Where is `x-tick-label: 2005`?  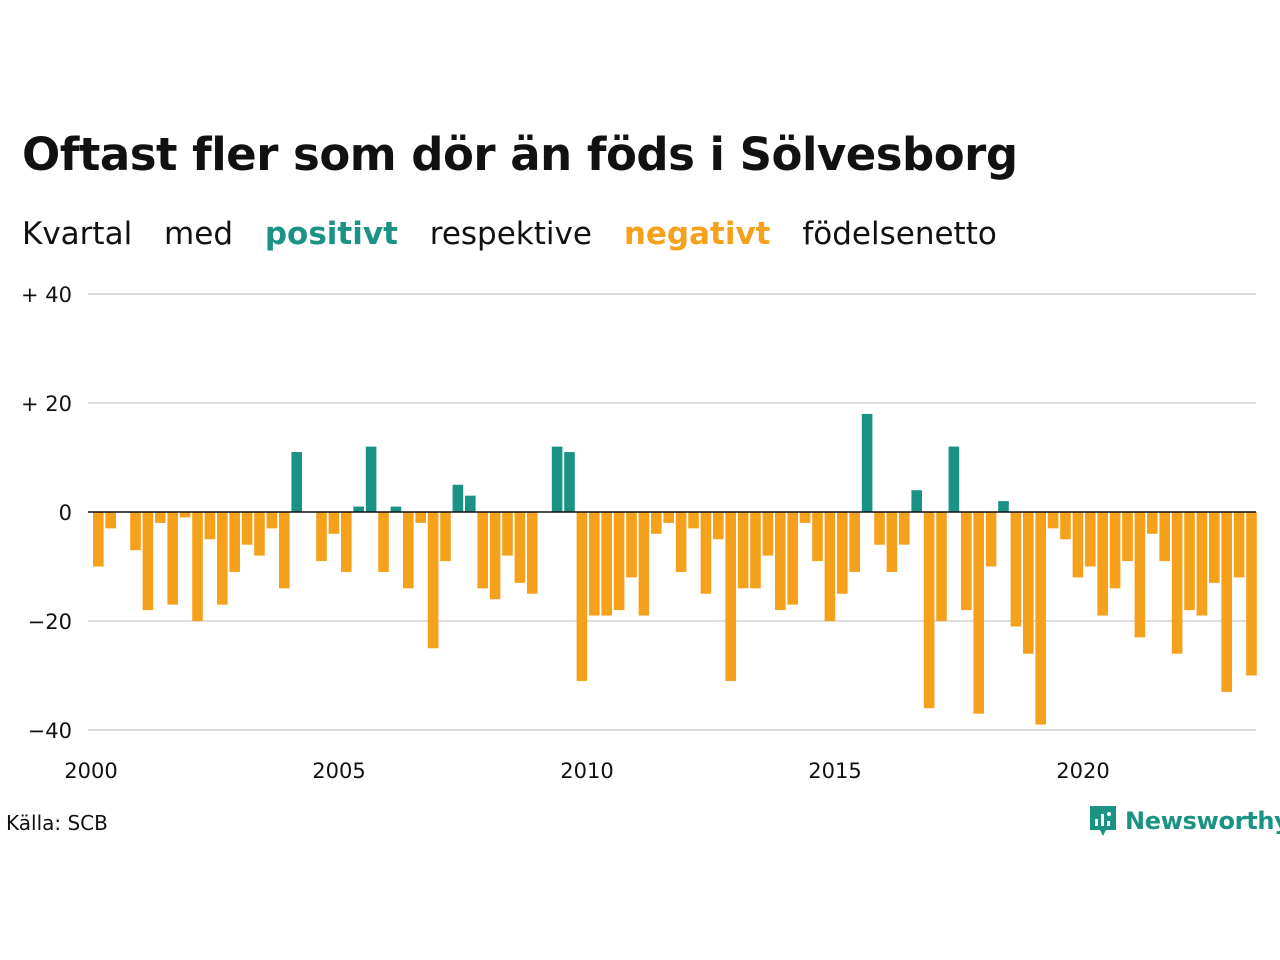
x-tick-label: 2005 is located at coordinates (338, 771).